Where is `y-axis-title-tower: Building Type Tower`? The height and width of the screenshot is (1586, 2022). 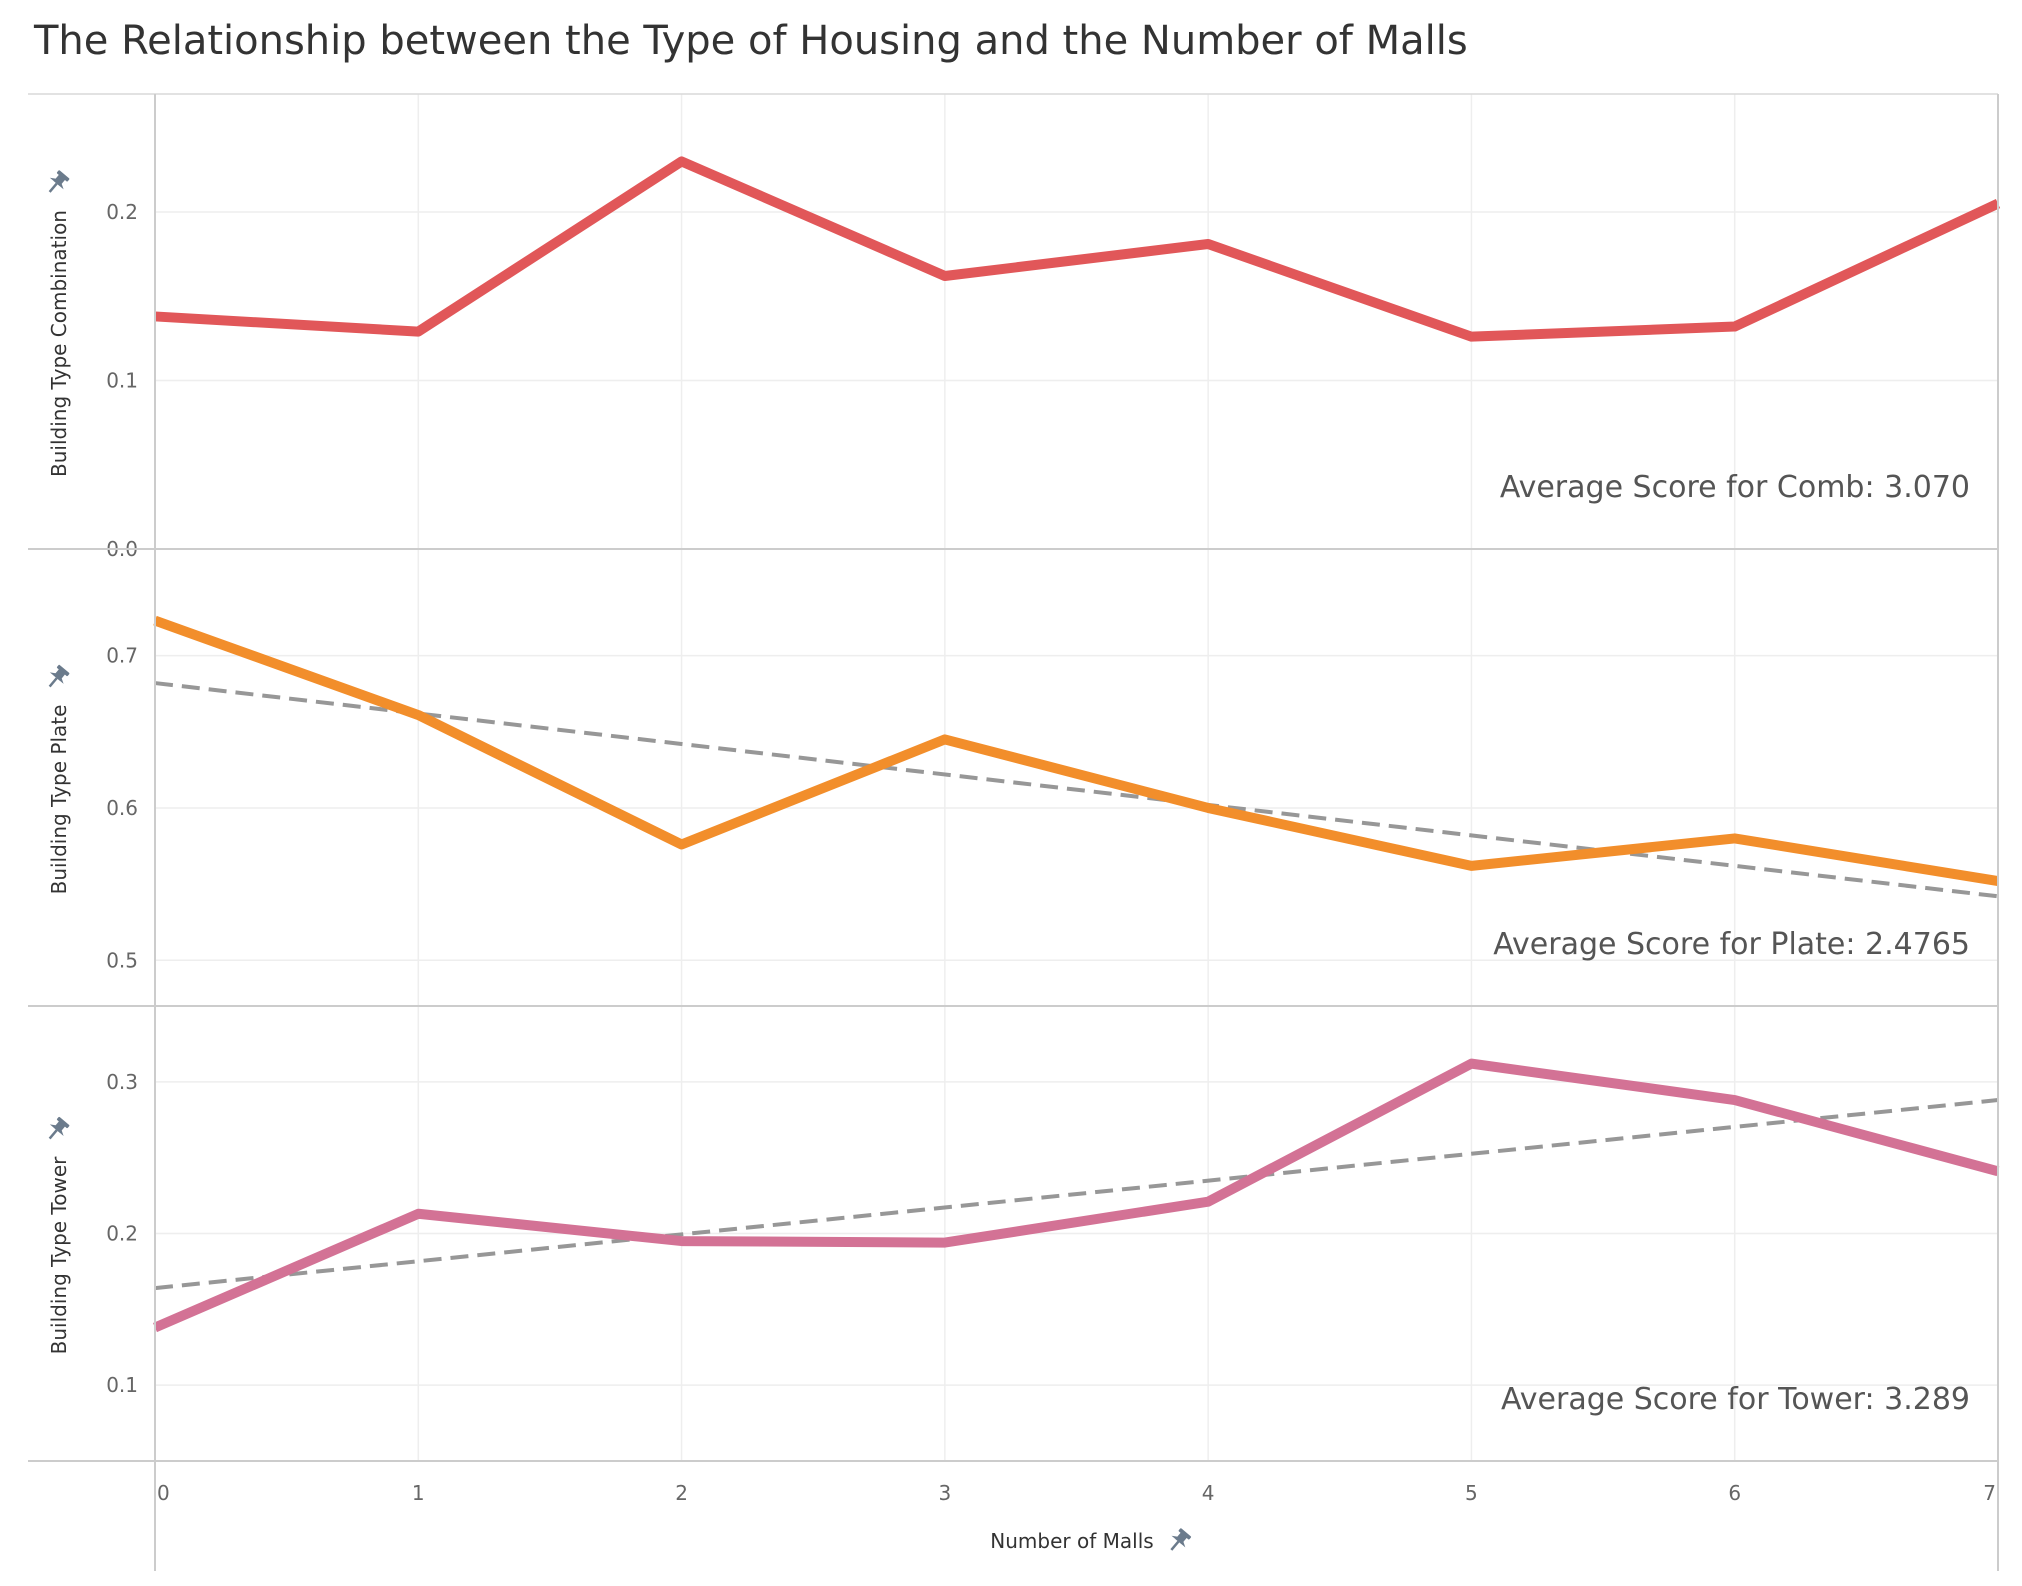 y-axis-title-tower: Building Type Tower is located at coordinates (59, 1255).